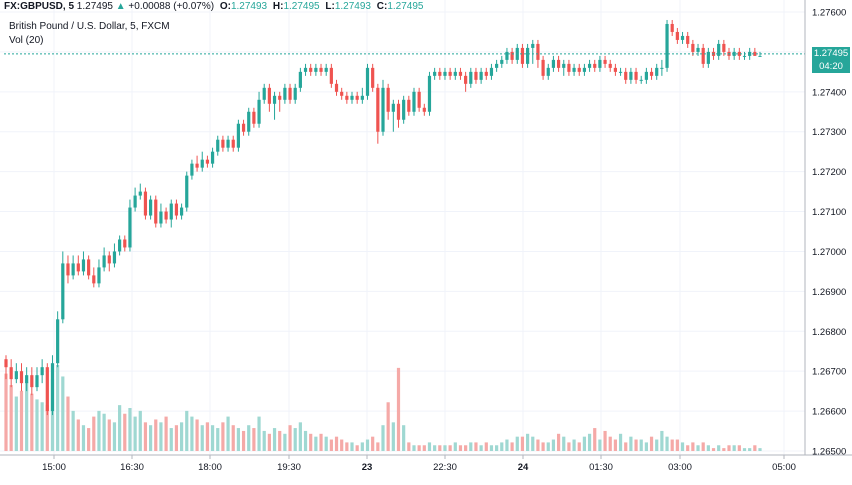 This screenshot has height=485, width=852. Describe the element at coordinates (89, 26) in the screenshot. I see `chart-legend-title: British Pound / U.S. Dollar, 5, FXCM` at that location.